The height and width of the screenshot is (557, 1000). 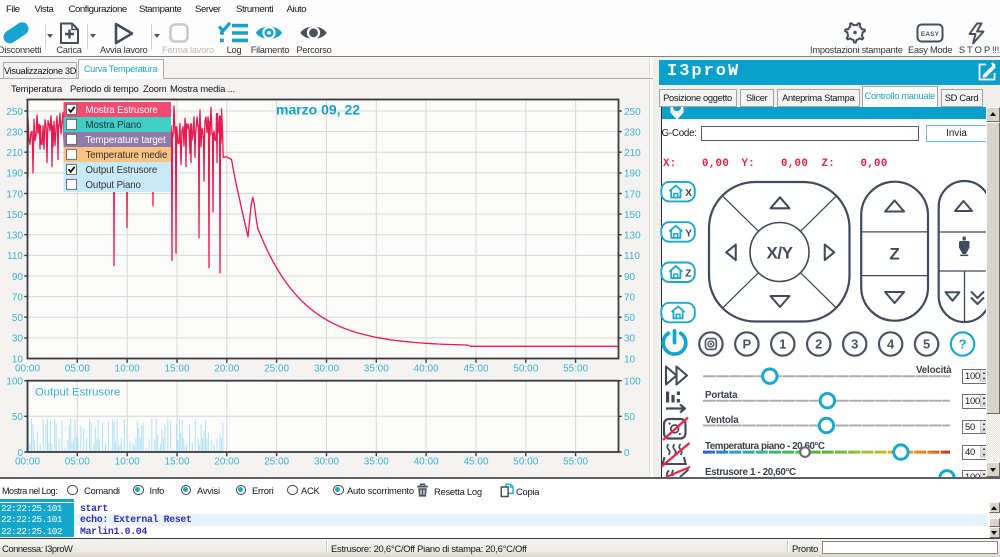 What do you see at coordinates (747, 344) in the screenshot?
I see `svg-text: P` at bounding box center [747, 344].